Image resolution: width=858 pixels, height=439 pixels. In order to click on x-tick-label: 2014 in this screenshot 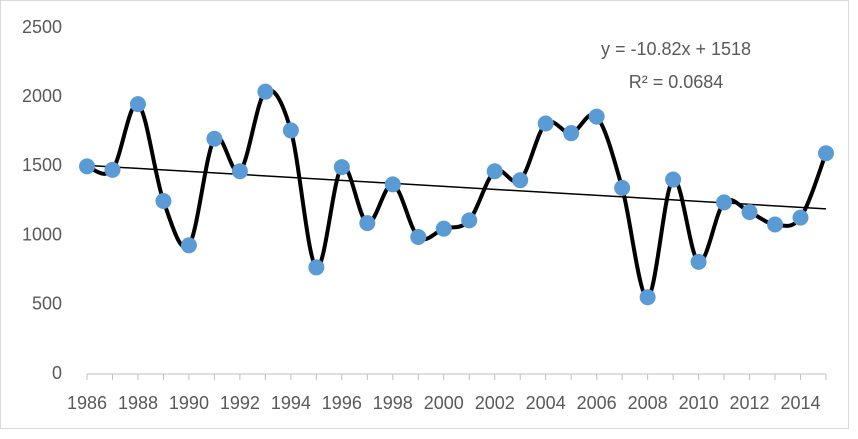, I will do `click(800, 403)`.